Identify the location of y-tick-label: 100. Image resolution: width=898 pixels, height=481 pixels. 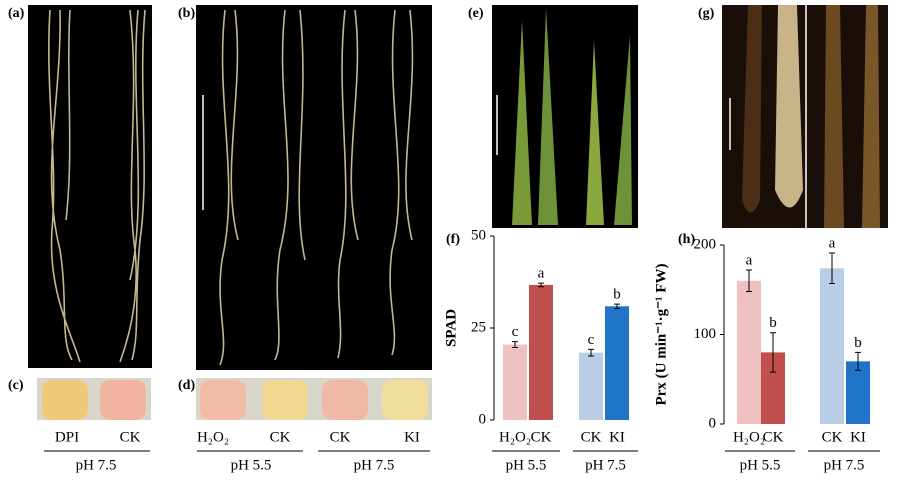
(705, 334).